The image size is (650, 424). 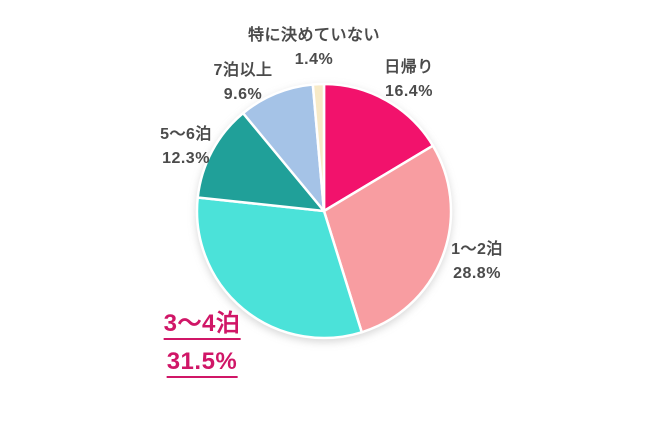 I want to click on slice-percent: 9.6%, so click(x=243, y=94).